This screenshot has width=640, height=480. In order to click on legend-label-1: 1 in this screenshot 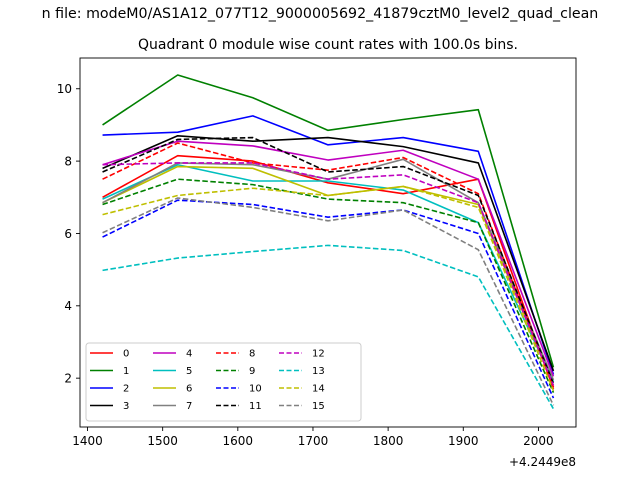, I will do `click(126, 371)`.